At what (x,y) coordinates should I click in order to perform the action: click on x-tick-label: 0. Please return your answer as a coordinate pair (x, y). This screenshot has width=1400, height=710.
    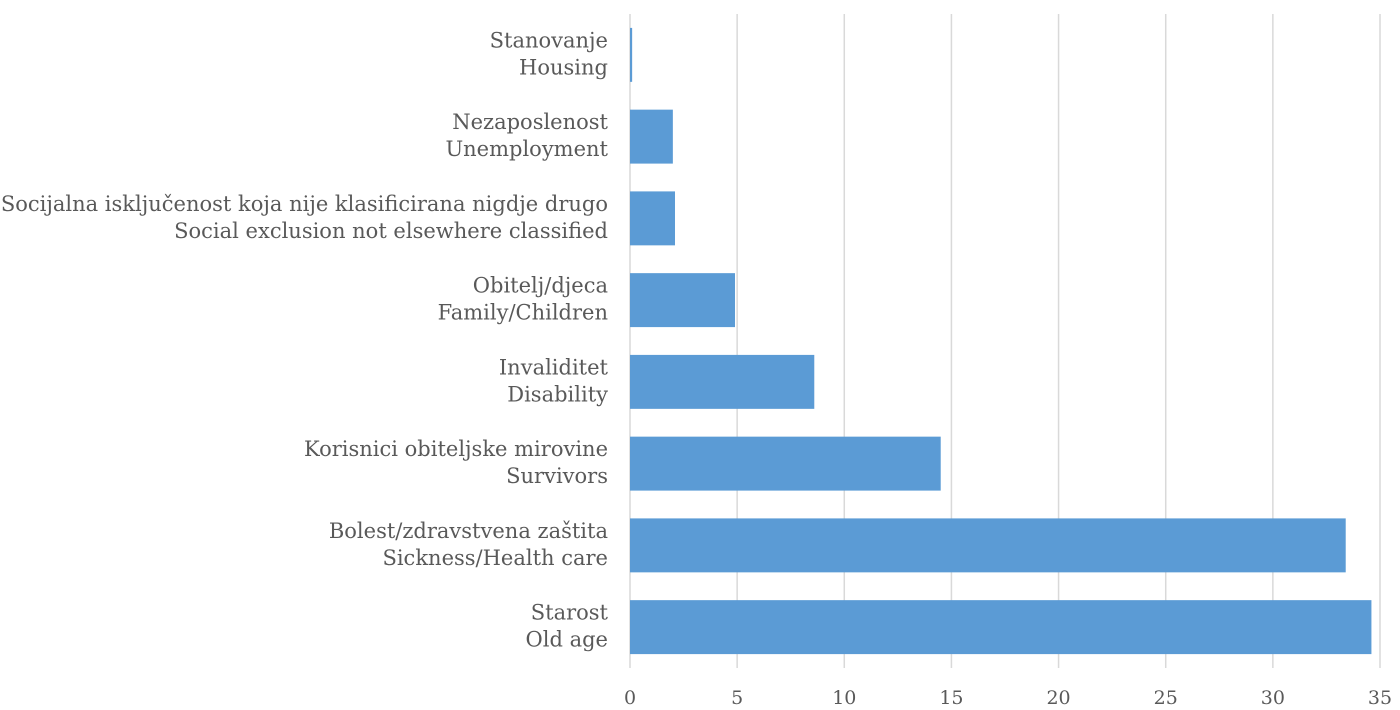
    Looking at the image, I should click on (630, 698).